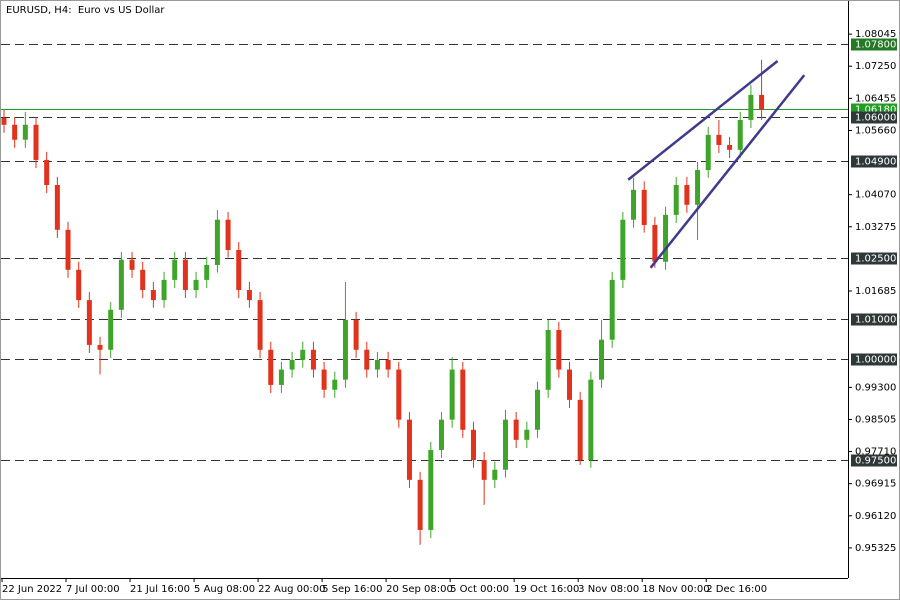 This screenshot has width=900, height=604. I want to click on level-label: 1.07800, so click(875, 45).